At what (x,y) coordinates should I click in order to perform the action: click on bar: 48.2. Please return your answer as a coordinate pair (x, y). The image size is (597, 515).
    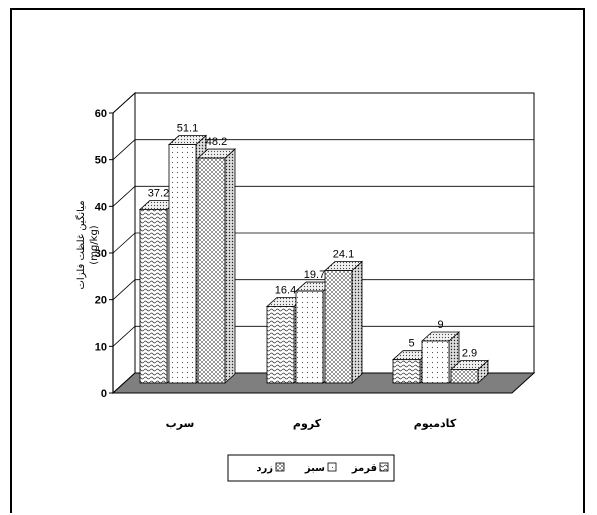
    Looking at the image, I should click on (216, 260).